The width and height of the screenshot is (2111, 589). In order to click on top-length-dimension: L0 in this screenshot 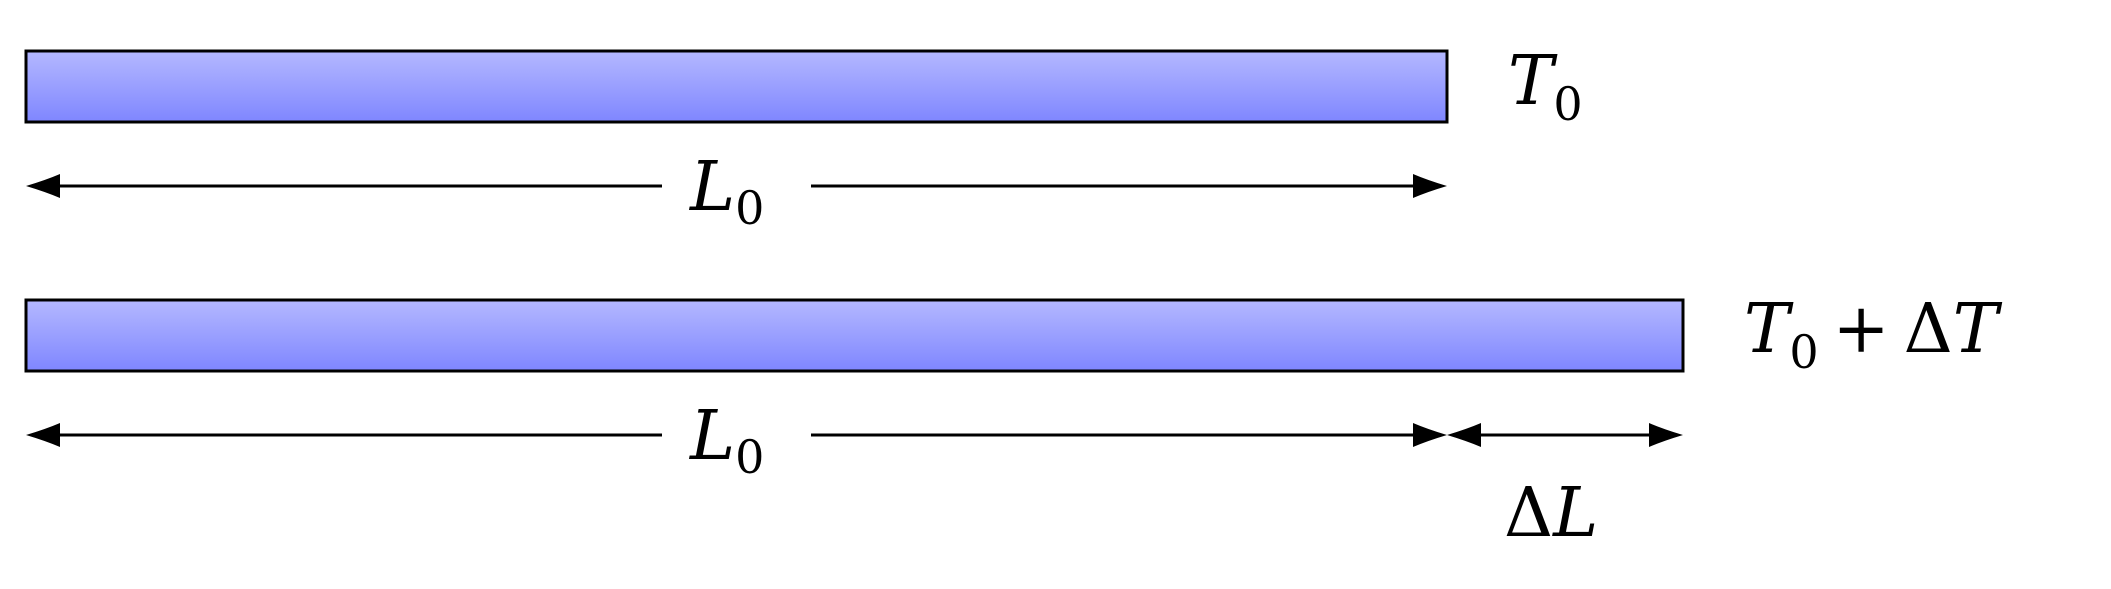, I will do `click(736, 191)`.